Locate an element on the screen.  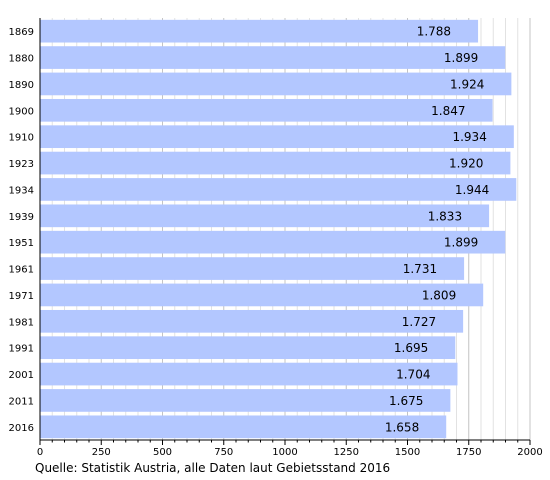
value-label-1890: 1.924 is located at coordinates (467, 84).